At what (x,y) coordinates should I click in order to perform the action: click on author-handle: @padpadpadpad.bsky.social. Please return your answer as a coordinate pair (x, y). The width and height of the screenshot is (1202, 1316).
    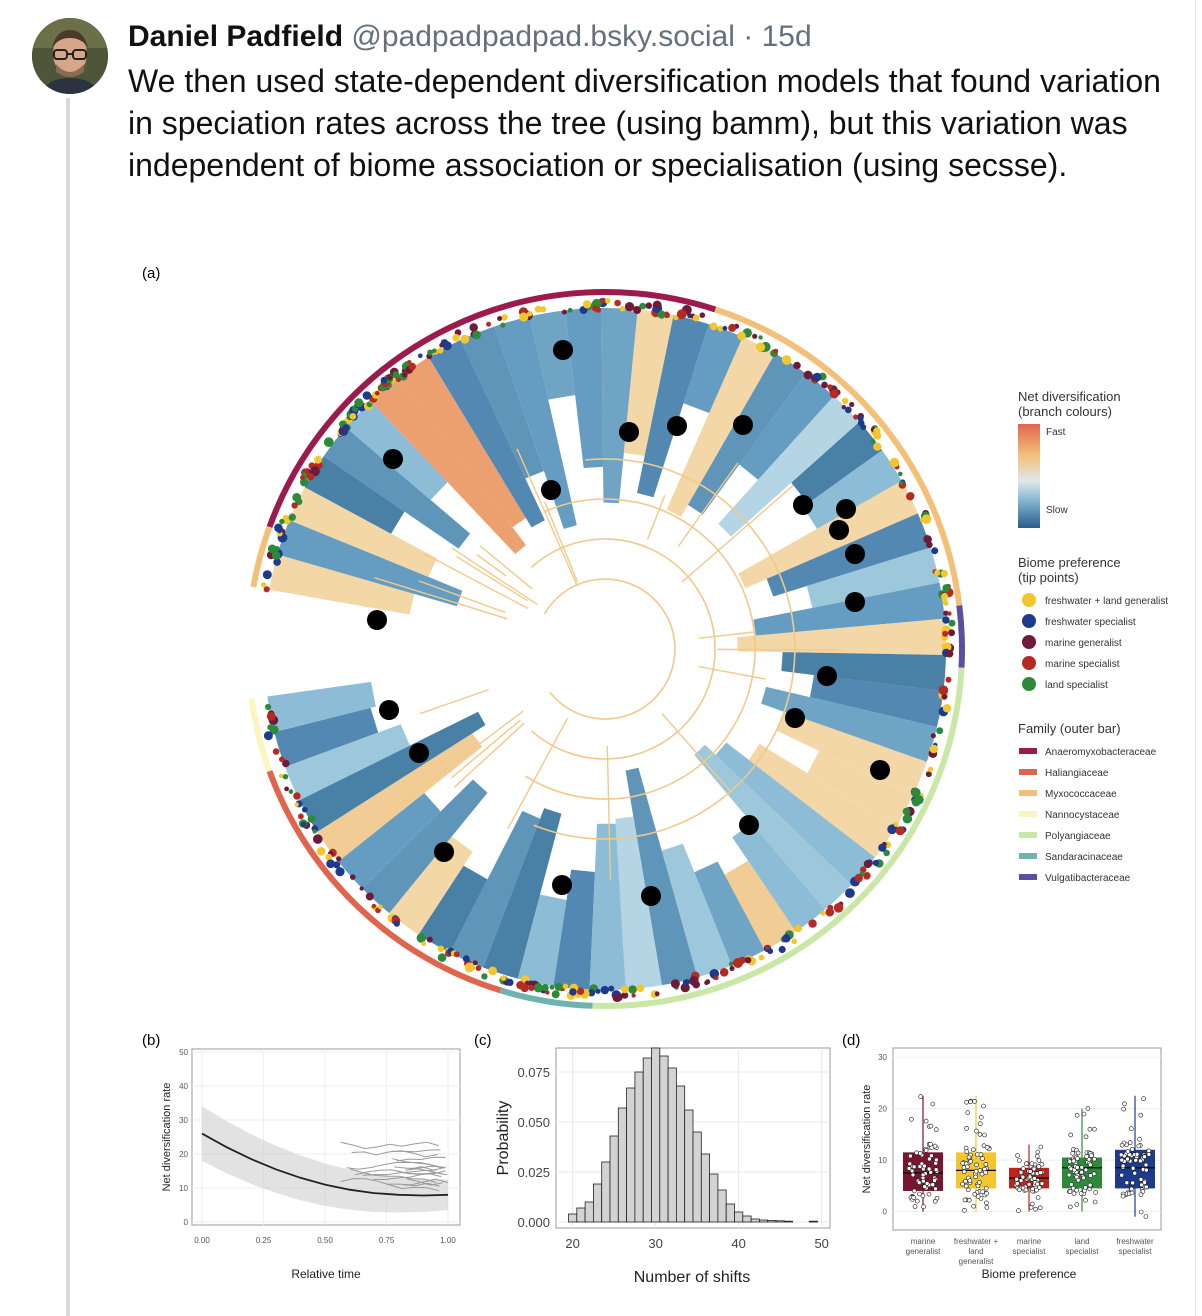
    Looking at the image, I should click on (543, 36).